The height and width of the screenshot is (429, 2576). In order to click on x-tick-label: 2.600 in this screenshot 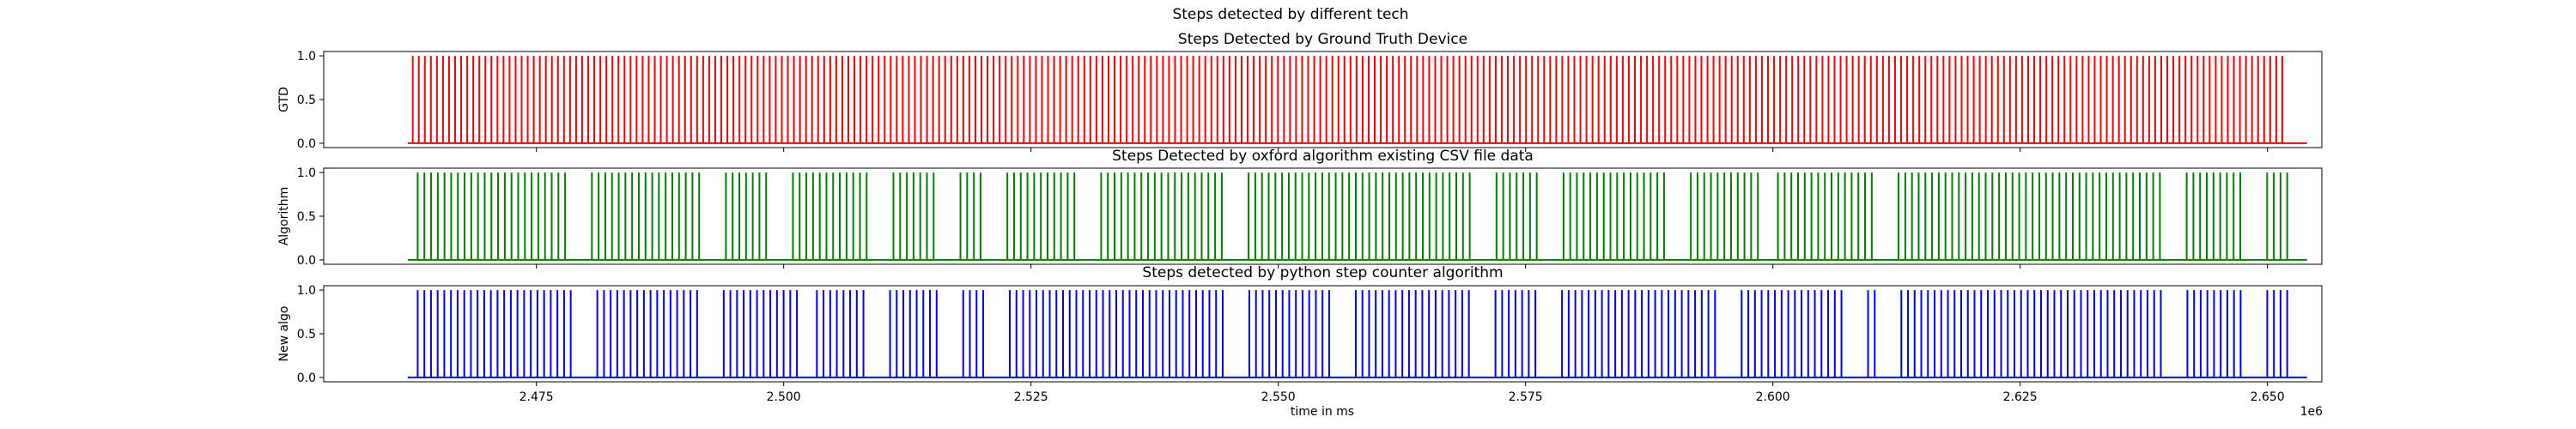, I will do `click(1773, 397)`.